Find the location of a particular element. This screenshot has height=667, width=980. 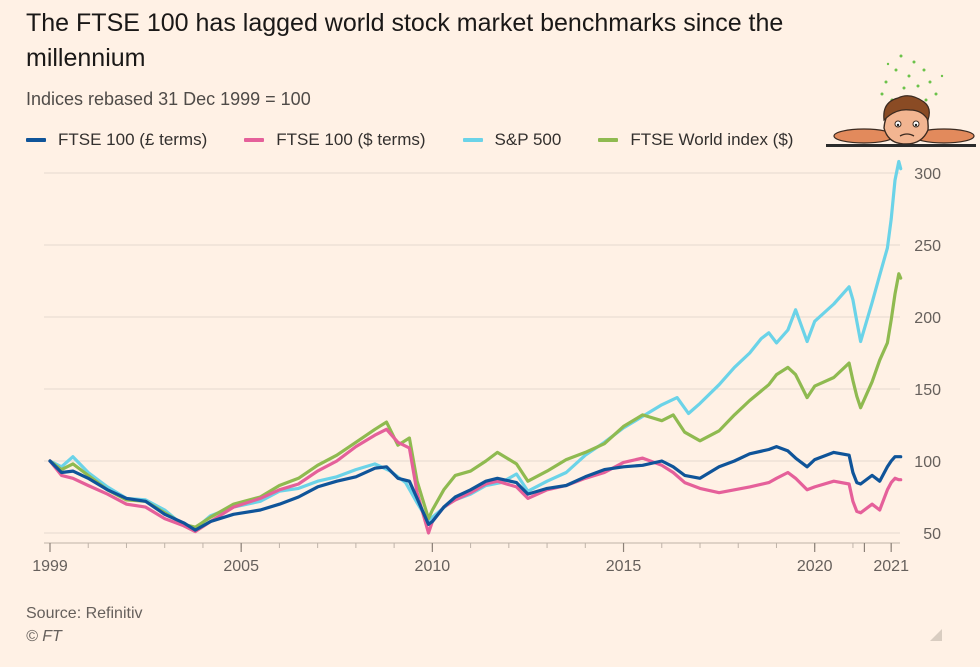

legend-item-sp500: S&P 500 is located at coordinates (512, 140).